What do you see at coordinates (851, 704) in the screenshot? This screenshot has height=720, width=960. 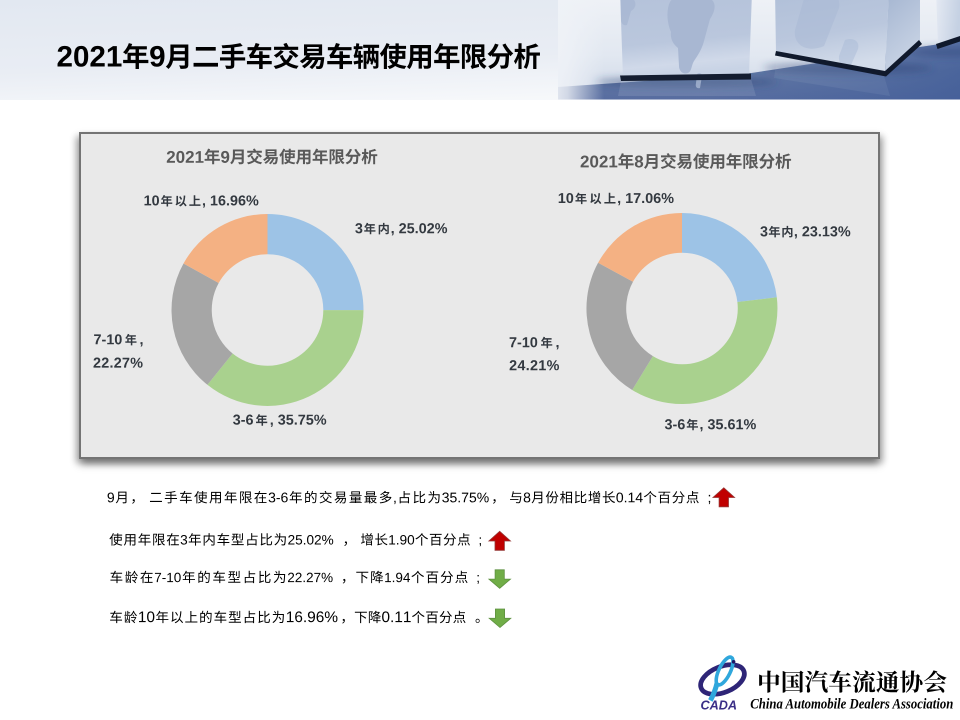 I see `svg-text:China Automobile Dealers Assoc: China Automobile Dealers Association` at bounding box center [851, 704].